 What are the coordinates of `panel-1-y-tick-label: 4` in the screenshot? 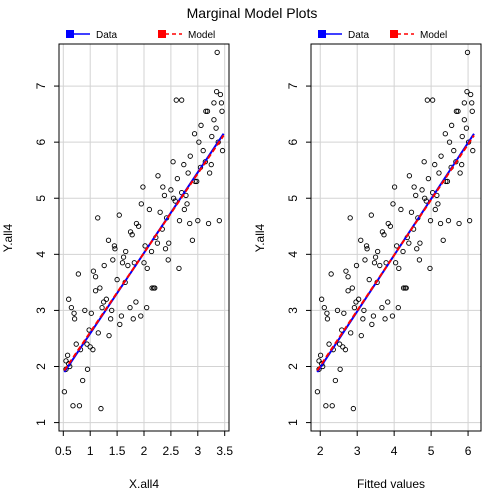 It's located at (41, 254).